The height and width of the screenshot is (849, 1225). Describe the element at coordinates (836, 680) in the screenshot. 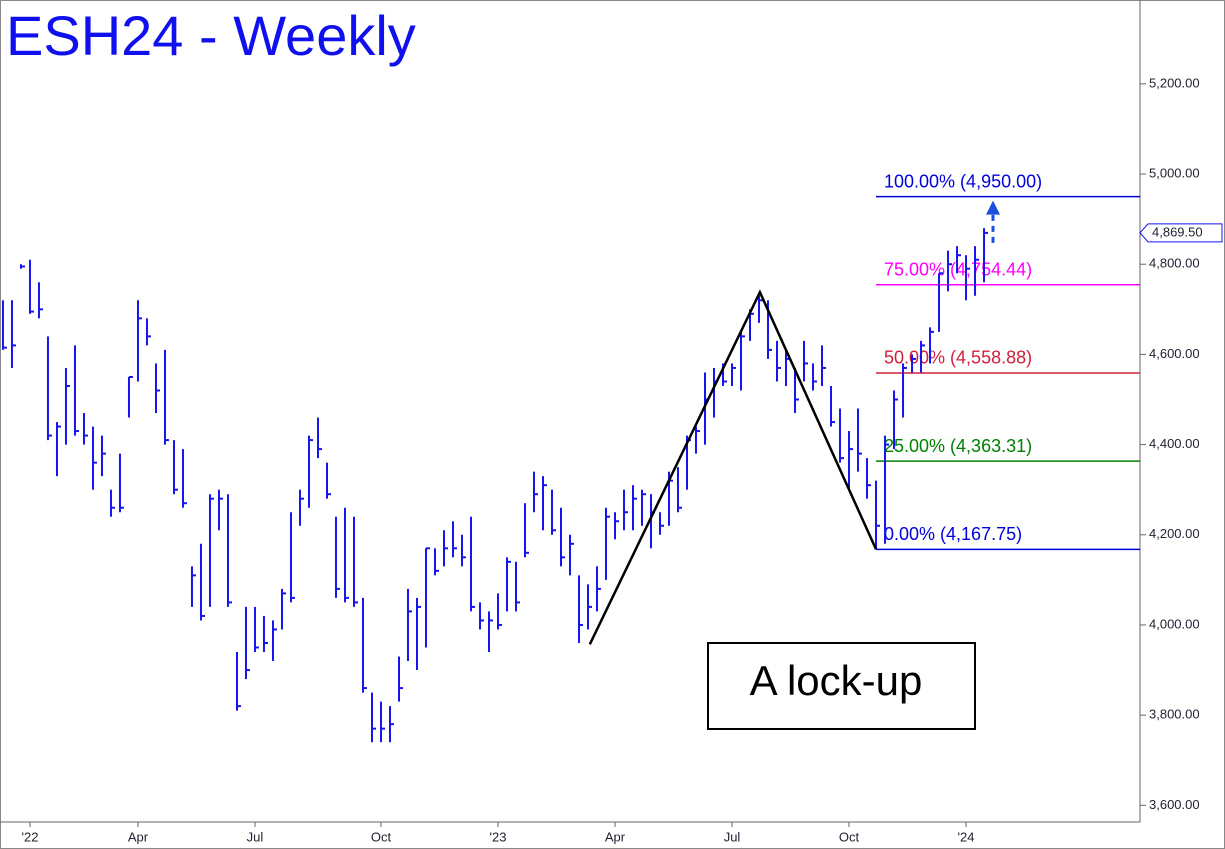

I see `annotation: A lock-up` at that location.